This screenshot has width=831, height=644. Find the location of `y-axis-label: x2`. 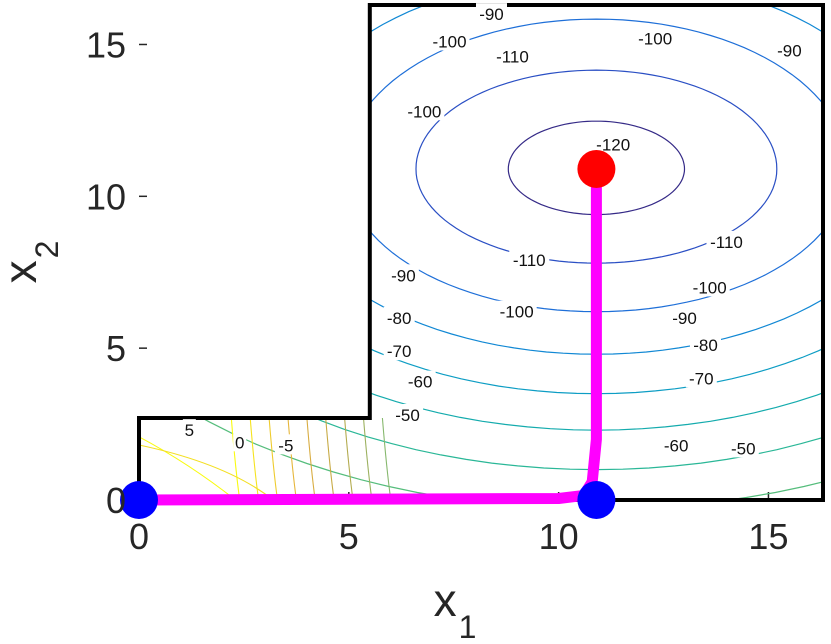

y-axis-label: x2 is located at coordinates (32, 262).